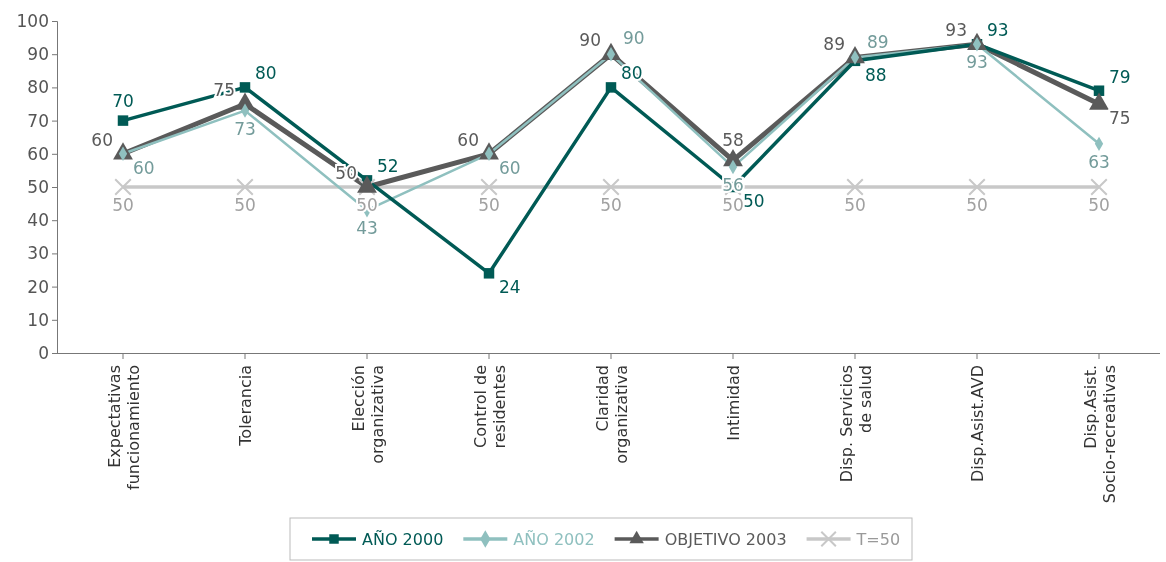  I want to click on data-label: 58, so click(733, 140).